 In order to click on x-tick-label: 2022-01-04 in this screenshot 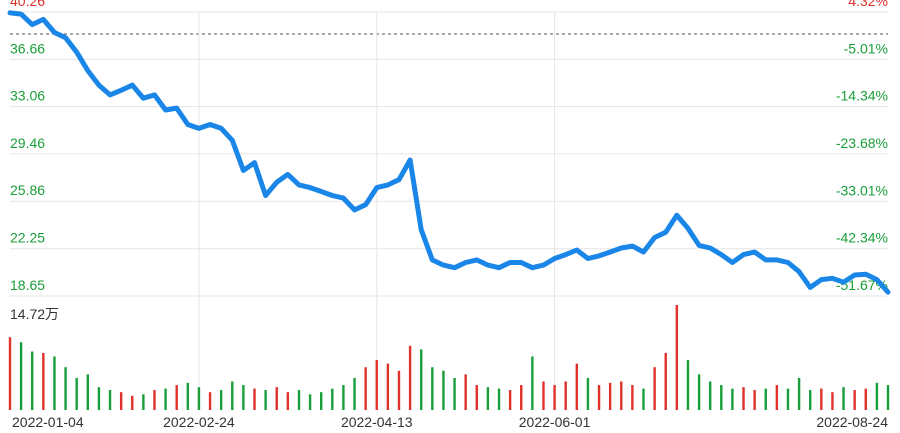, I will do `click(48, 422)`.